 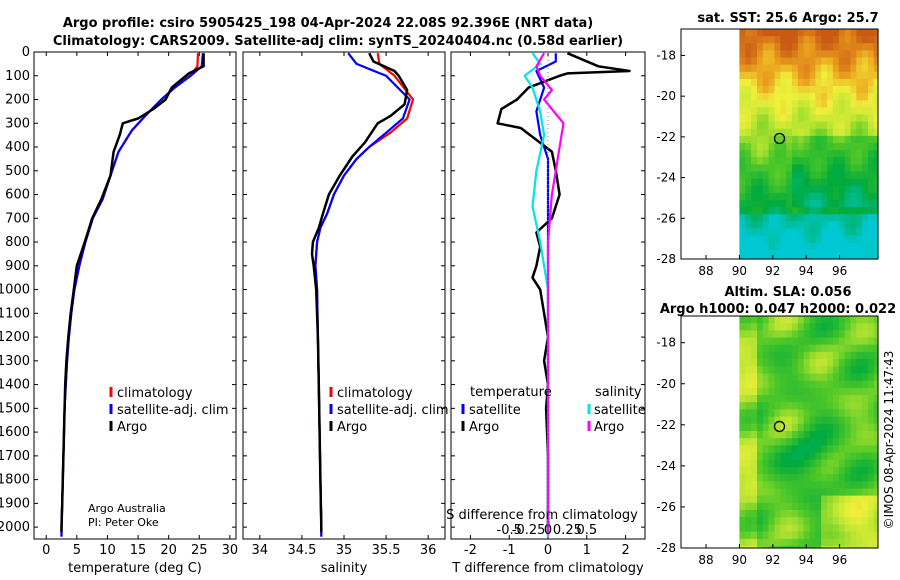 I want to click on depth-tick-label: 600, so click(x=17, y=195).